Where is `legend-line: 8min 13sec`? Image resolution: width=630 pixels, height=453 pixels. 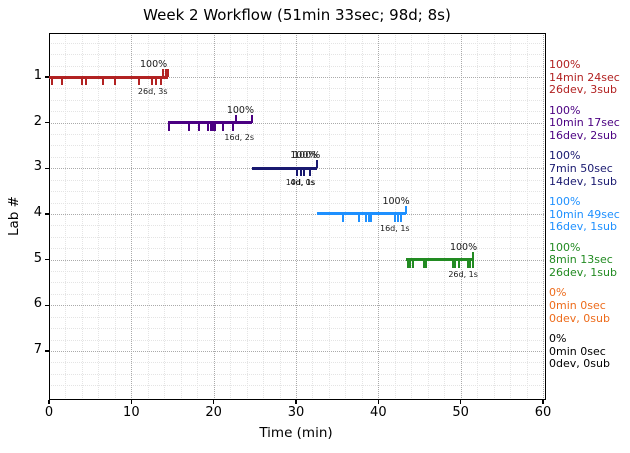
legend-line: 8min 13sec is located at coordinates (581, 260).